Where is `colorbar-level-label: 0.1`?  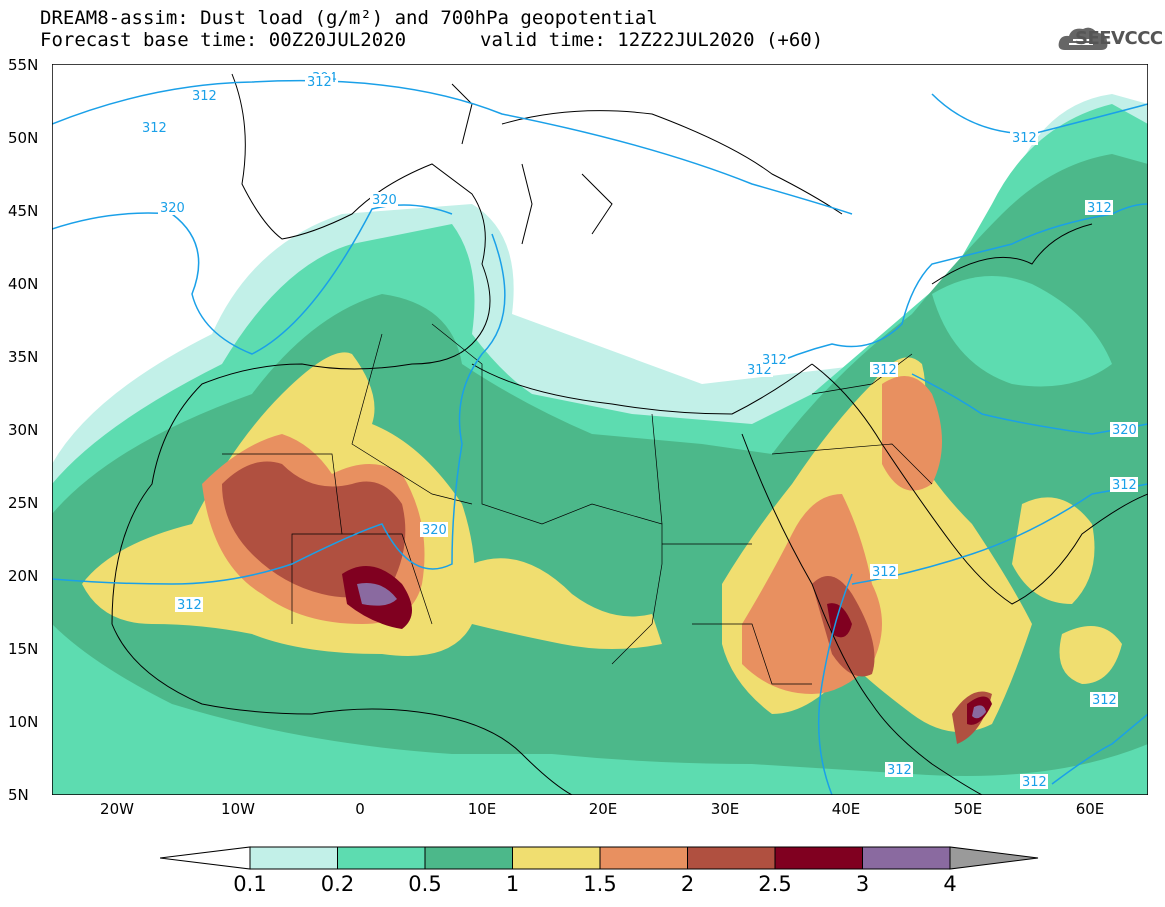
colorbar-level-label: 0.1 is located at coordinates (250, 884).